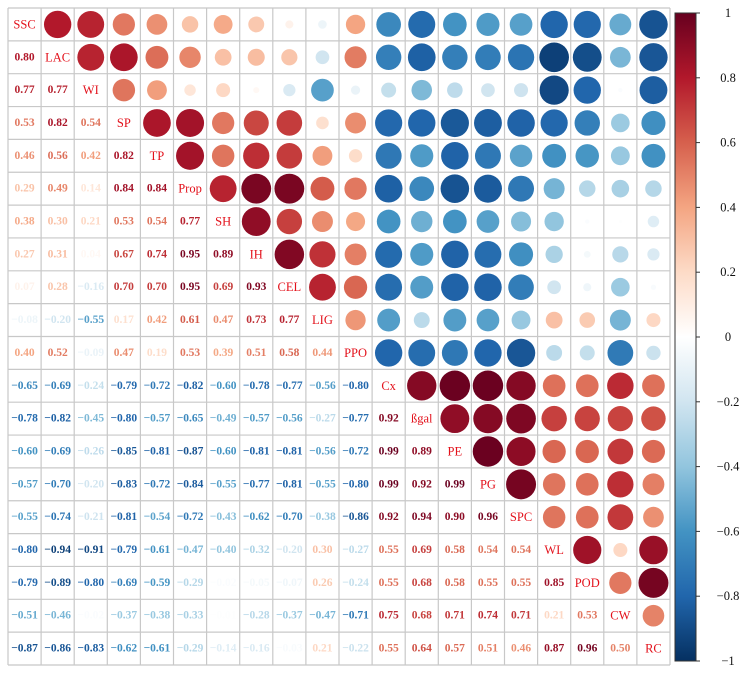 This screenshot has height=678, width=745. What do you see at coordinates (388, 155) in the screenshot?
I see `corr-circle-tp-cx` at bounding box center [388, 155].